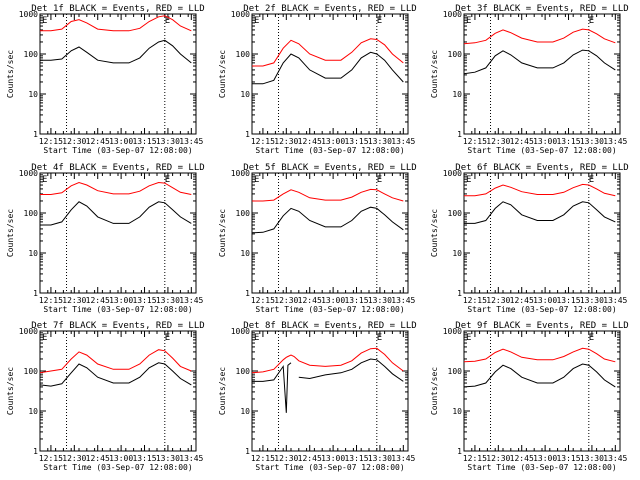  I want to click on plot-title: Det 4f BLACK = Events, RED = LLD, so click(117, 168).